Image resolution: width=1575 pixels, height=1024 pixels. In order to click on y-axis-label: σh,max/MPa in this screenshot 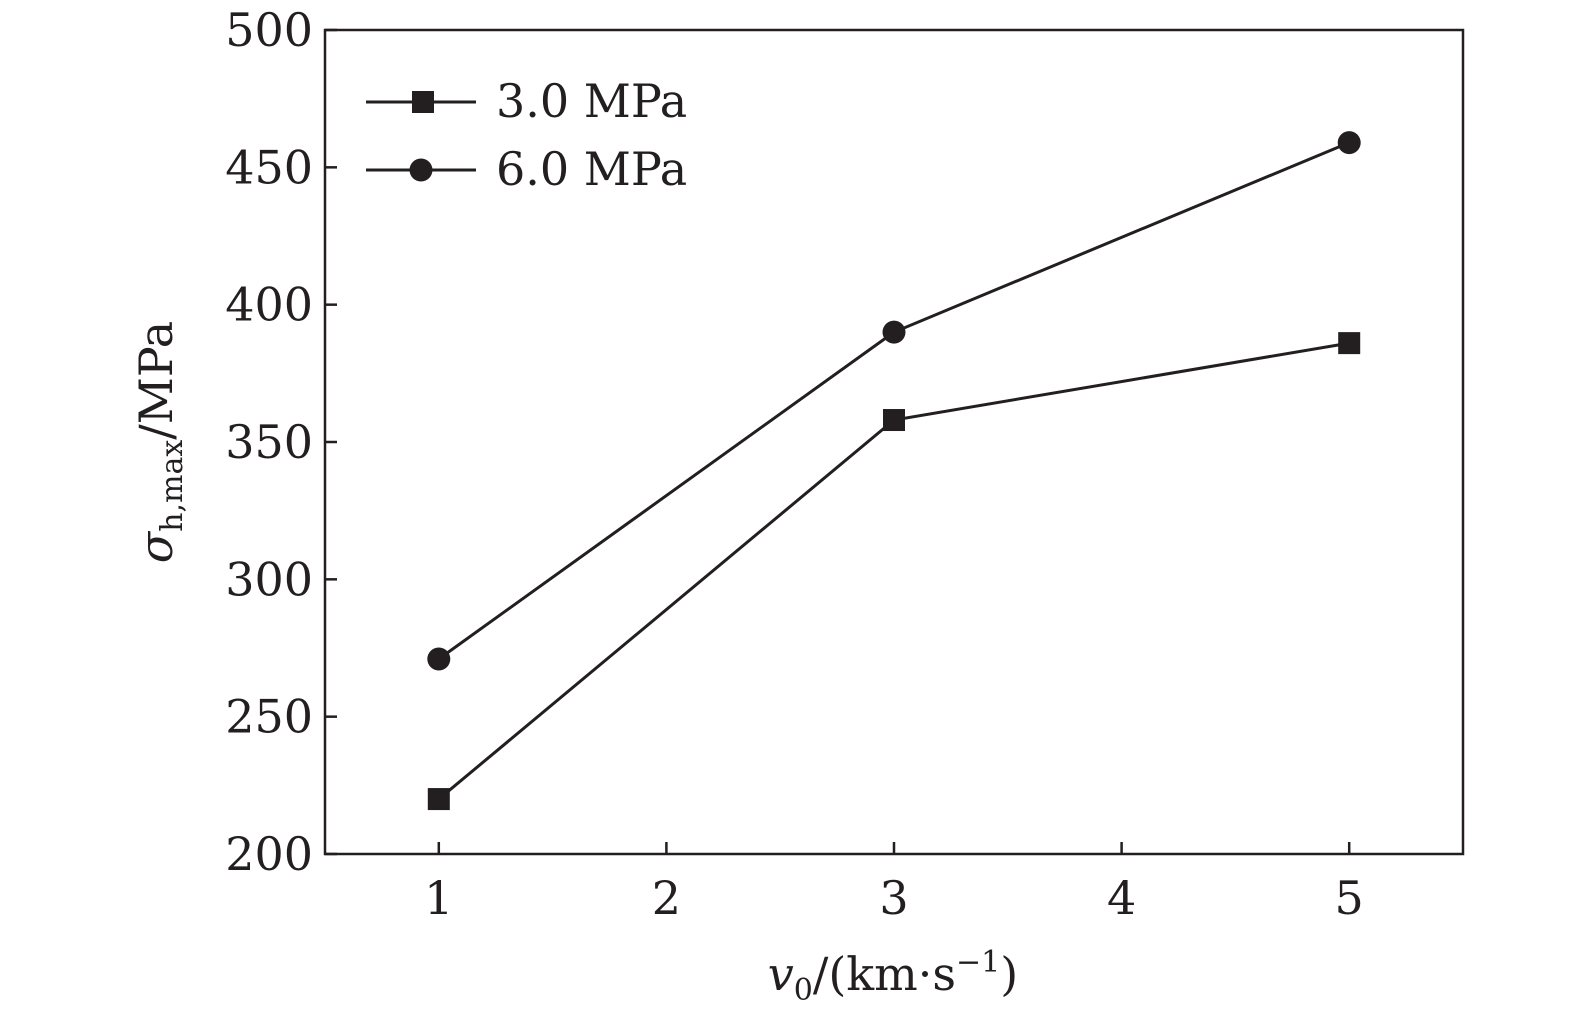, I will do `click(159, 442)`.